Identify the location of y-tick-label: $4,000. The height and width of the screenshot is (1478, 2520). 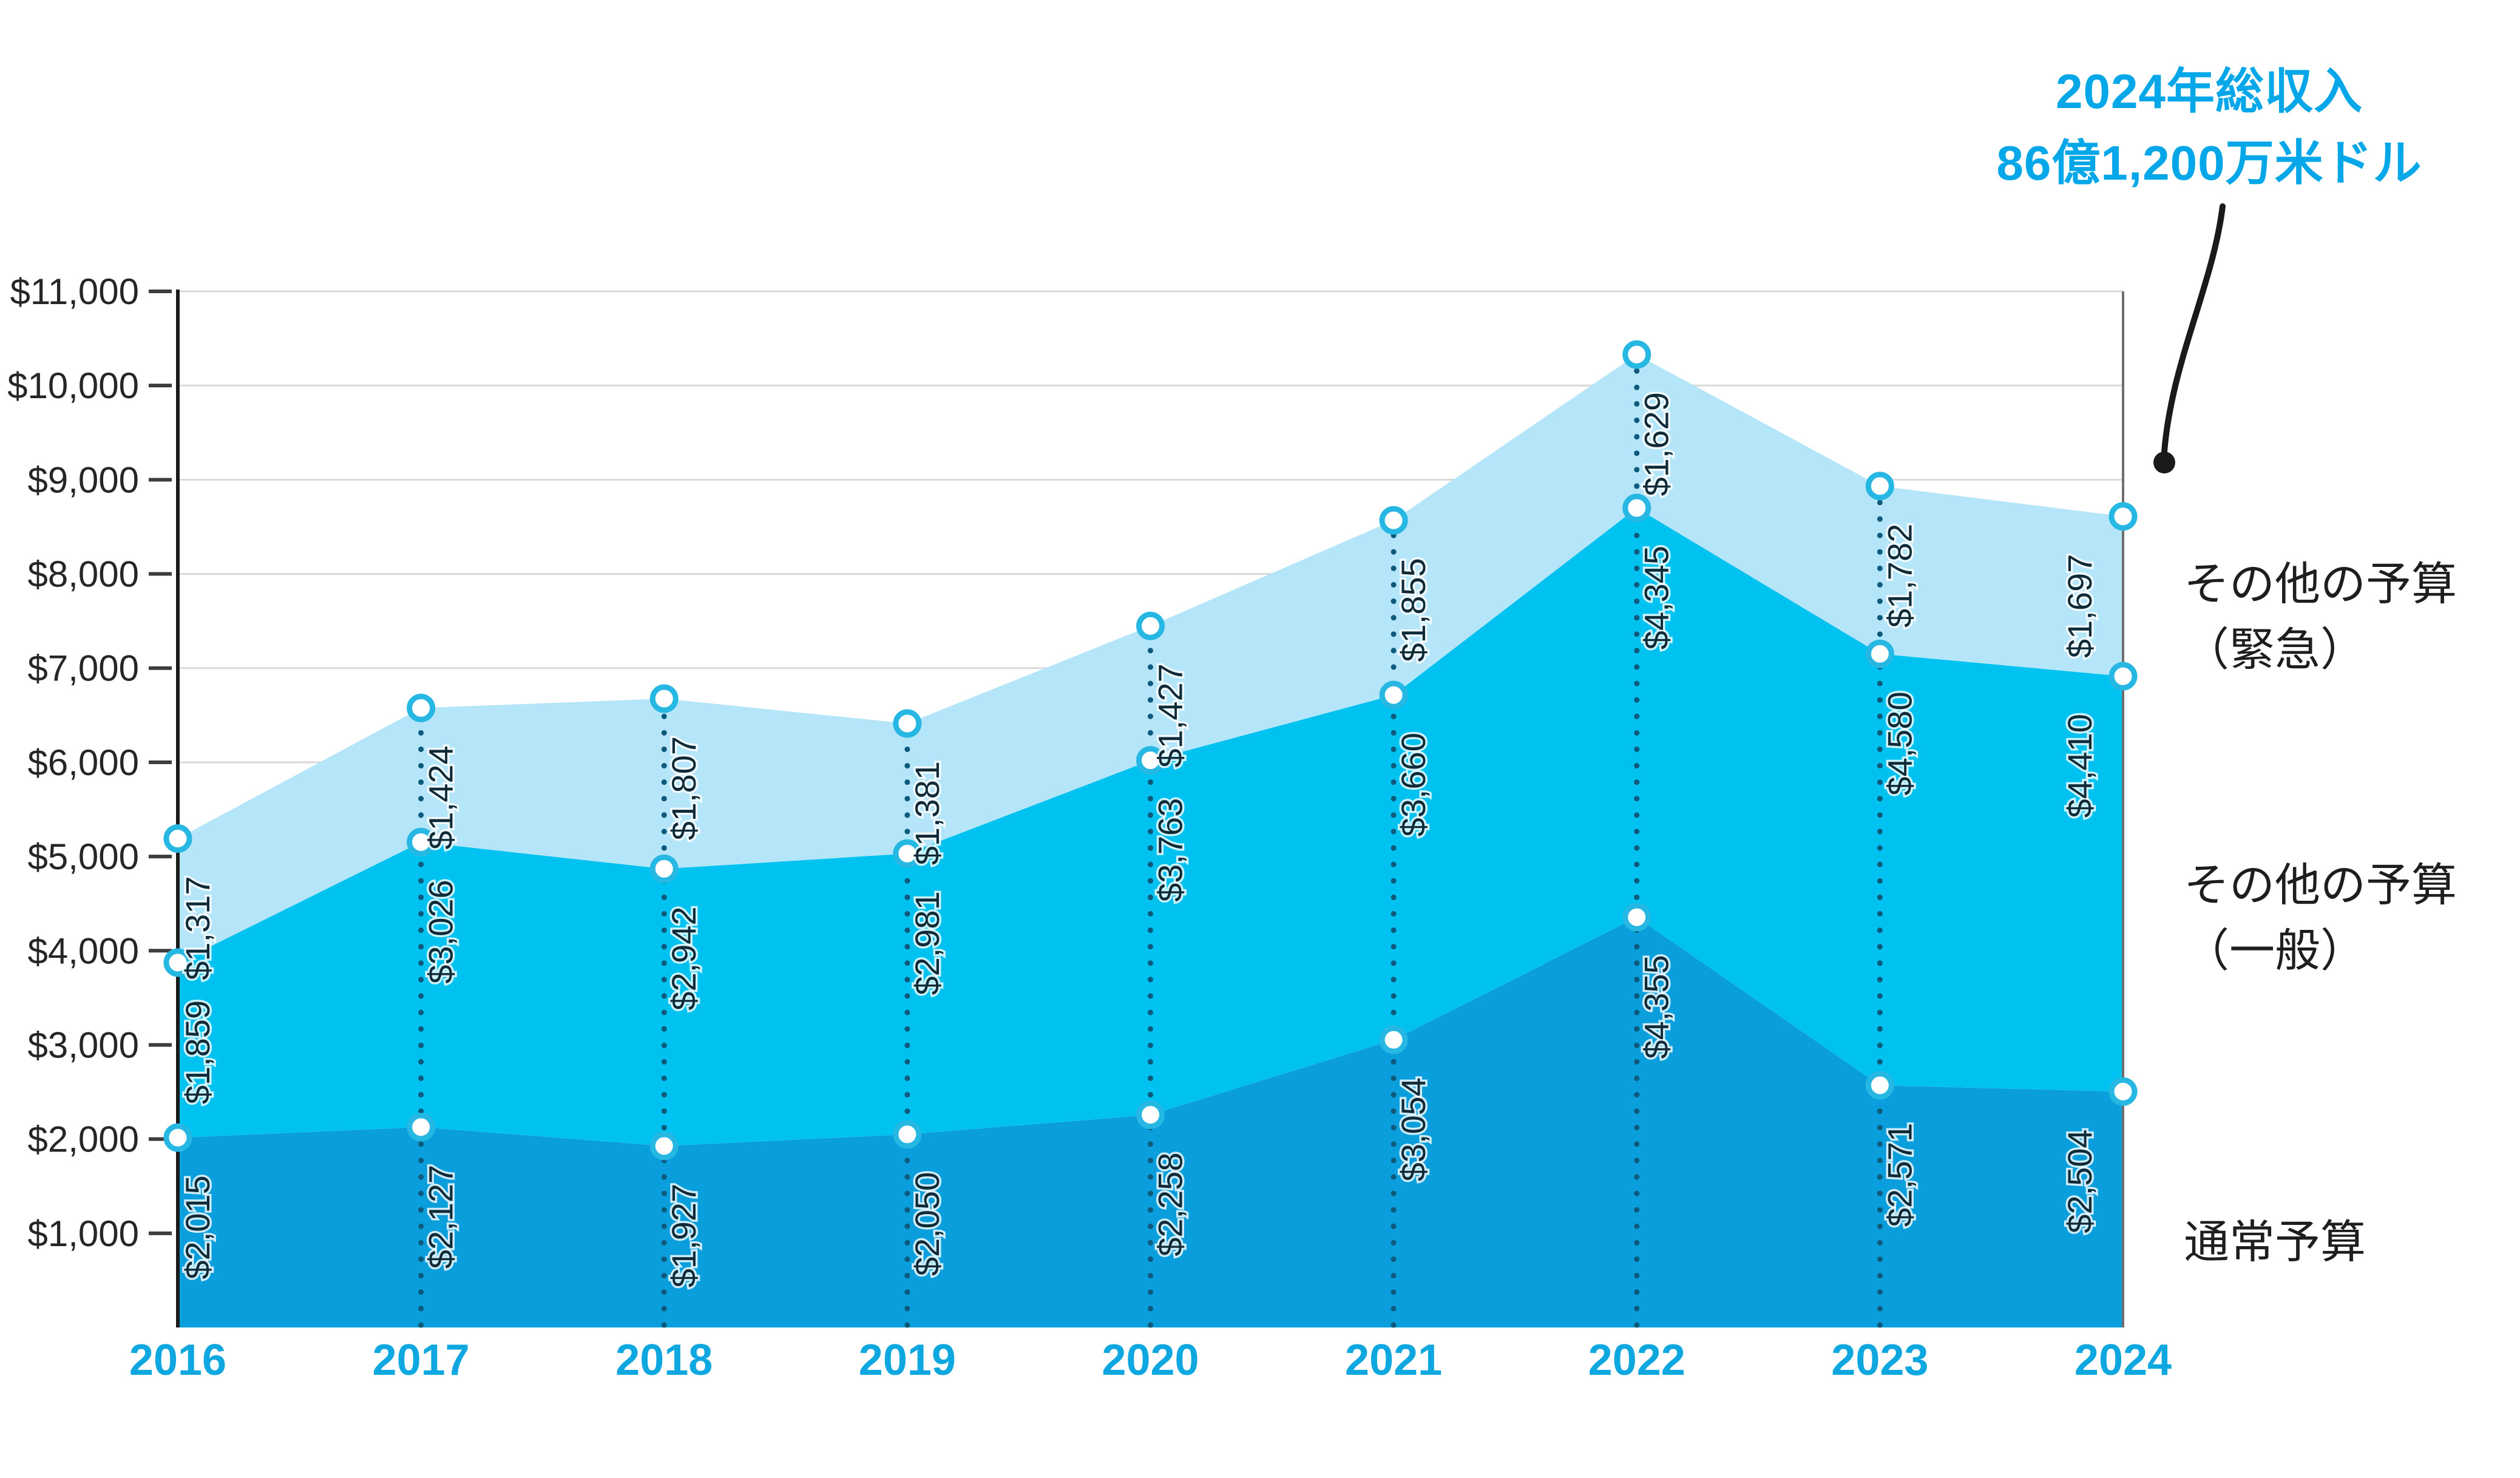
(83, 951).